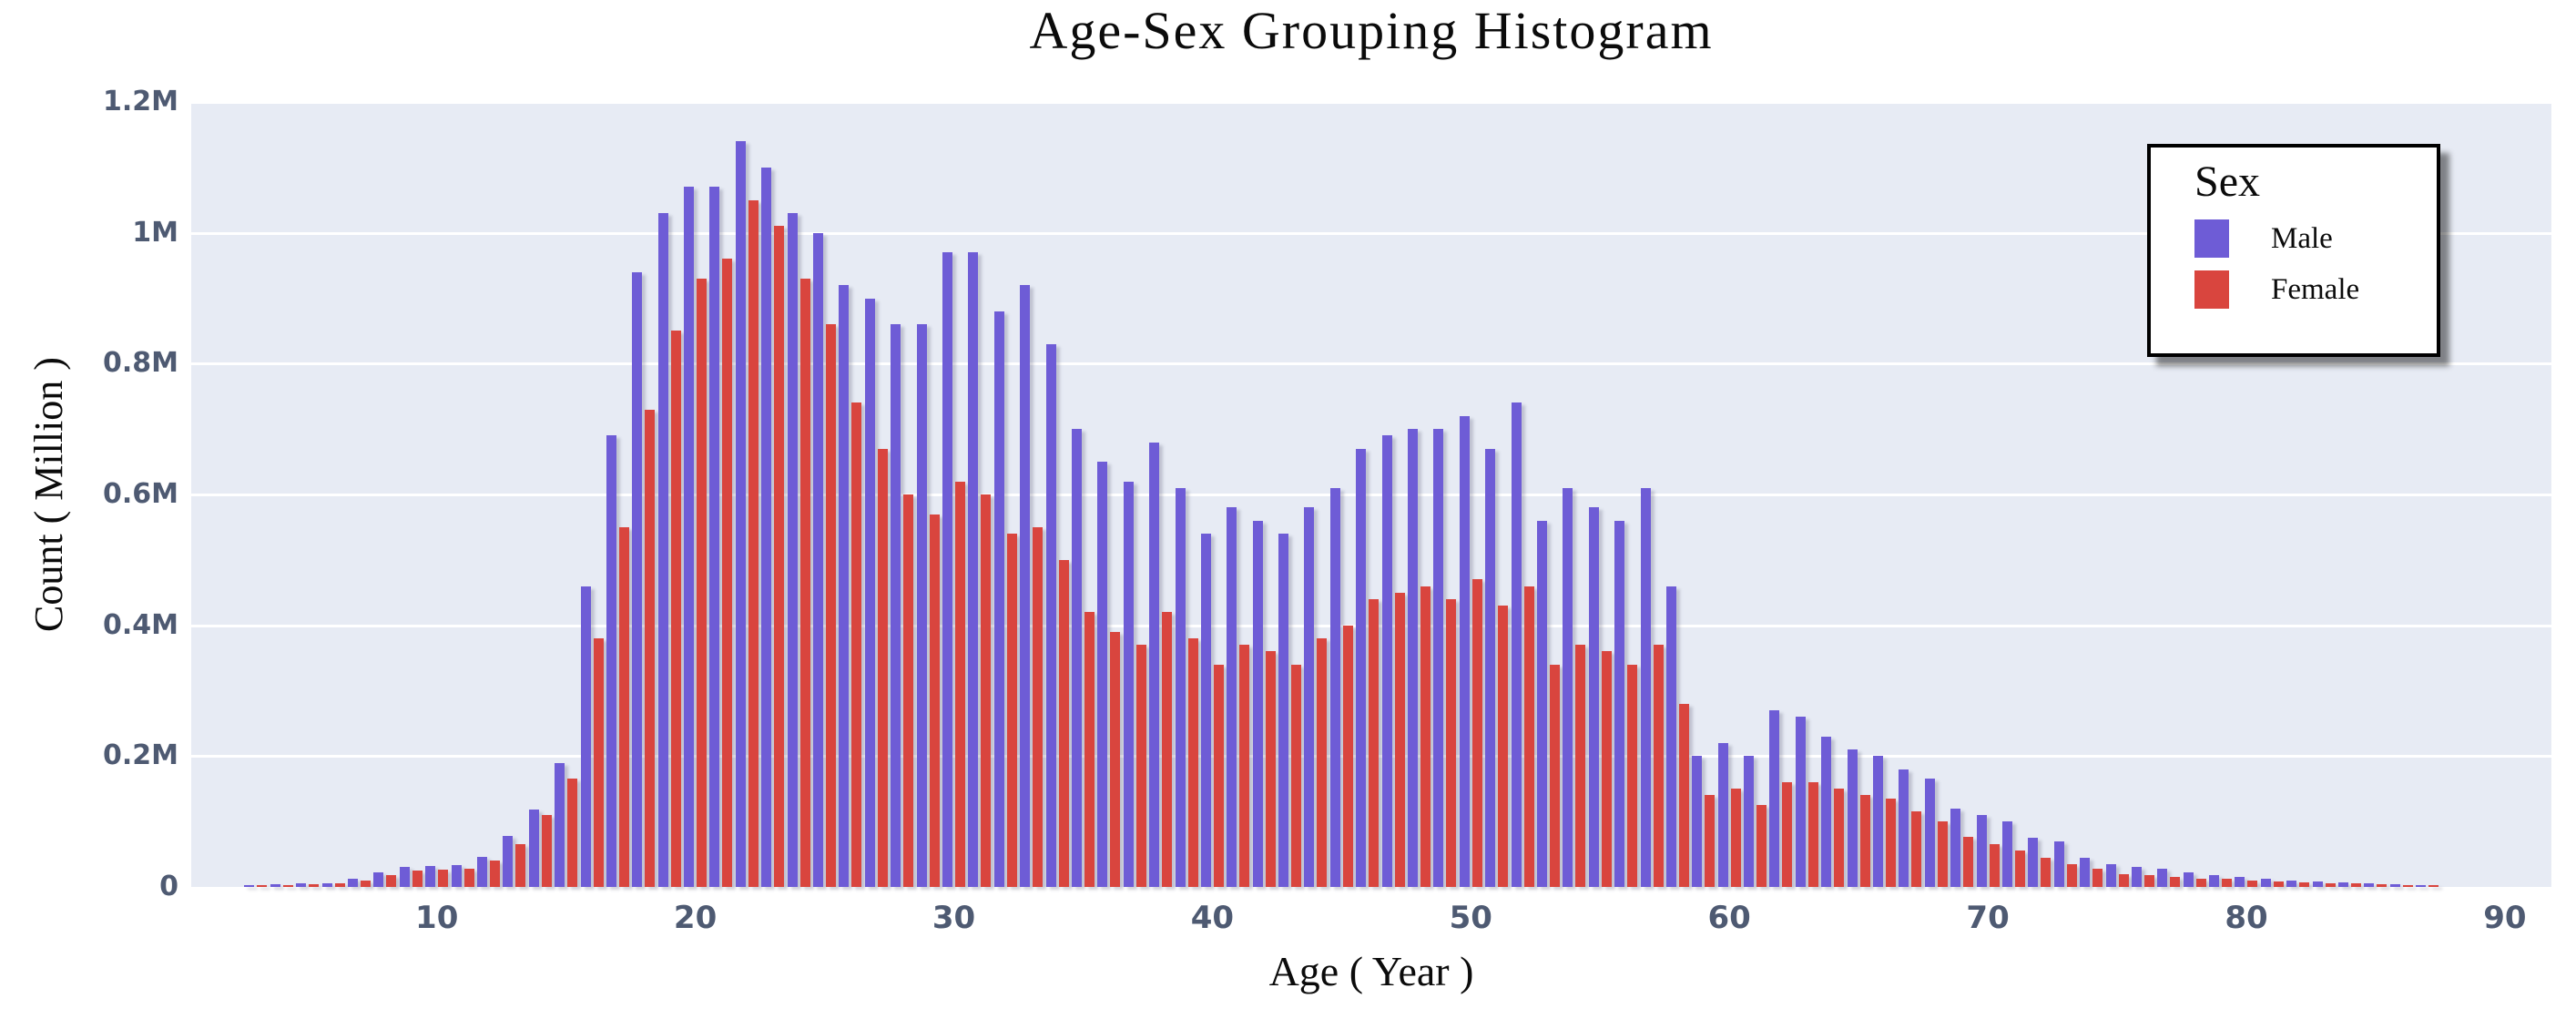  I want to click on y-tick-label-1M: 1M, so click(155, 232).